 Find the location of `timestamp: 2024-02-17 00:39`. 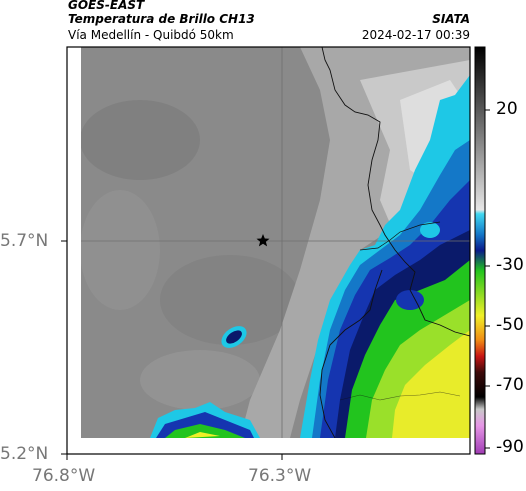

timestamp: 2024-02-17 00:39 is located at coordinates (415, 35).